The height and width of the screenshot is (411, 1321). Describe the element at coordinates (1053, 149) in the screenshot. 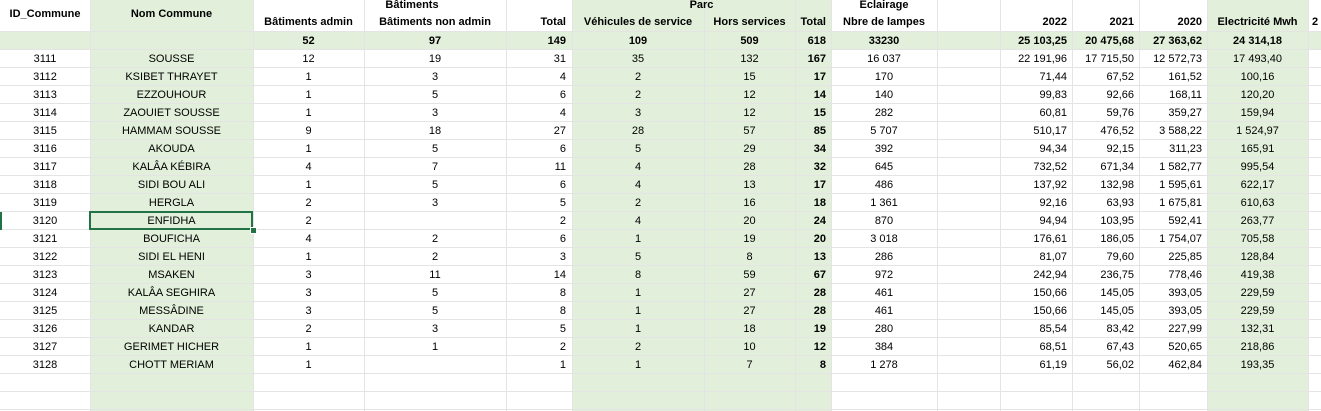

I see `cell-y2022: 94,34` at that location.